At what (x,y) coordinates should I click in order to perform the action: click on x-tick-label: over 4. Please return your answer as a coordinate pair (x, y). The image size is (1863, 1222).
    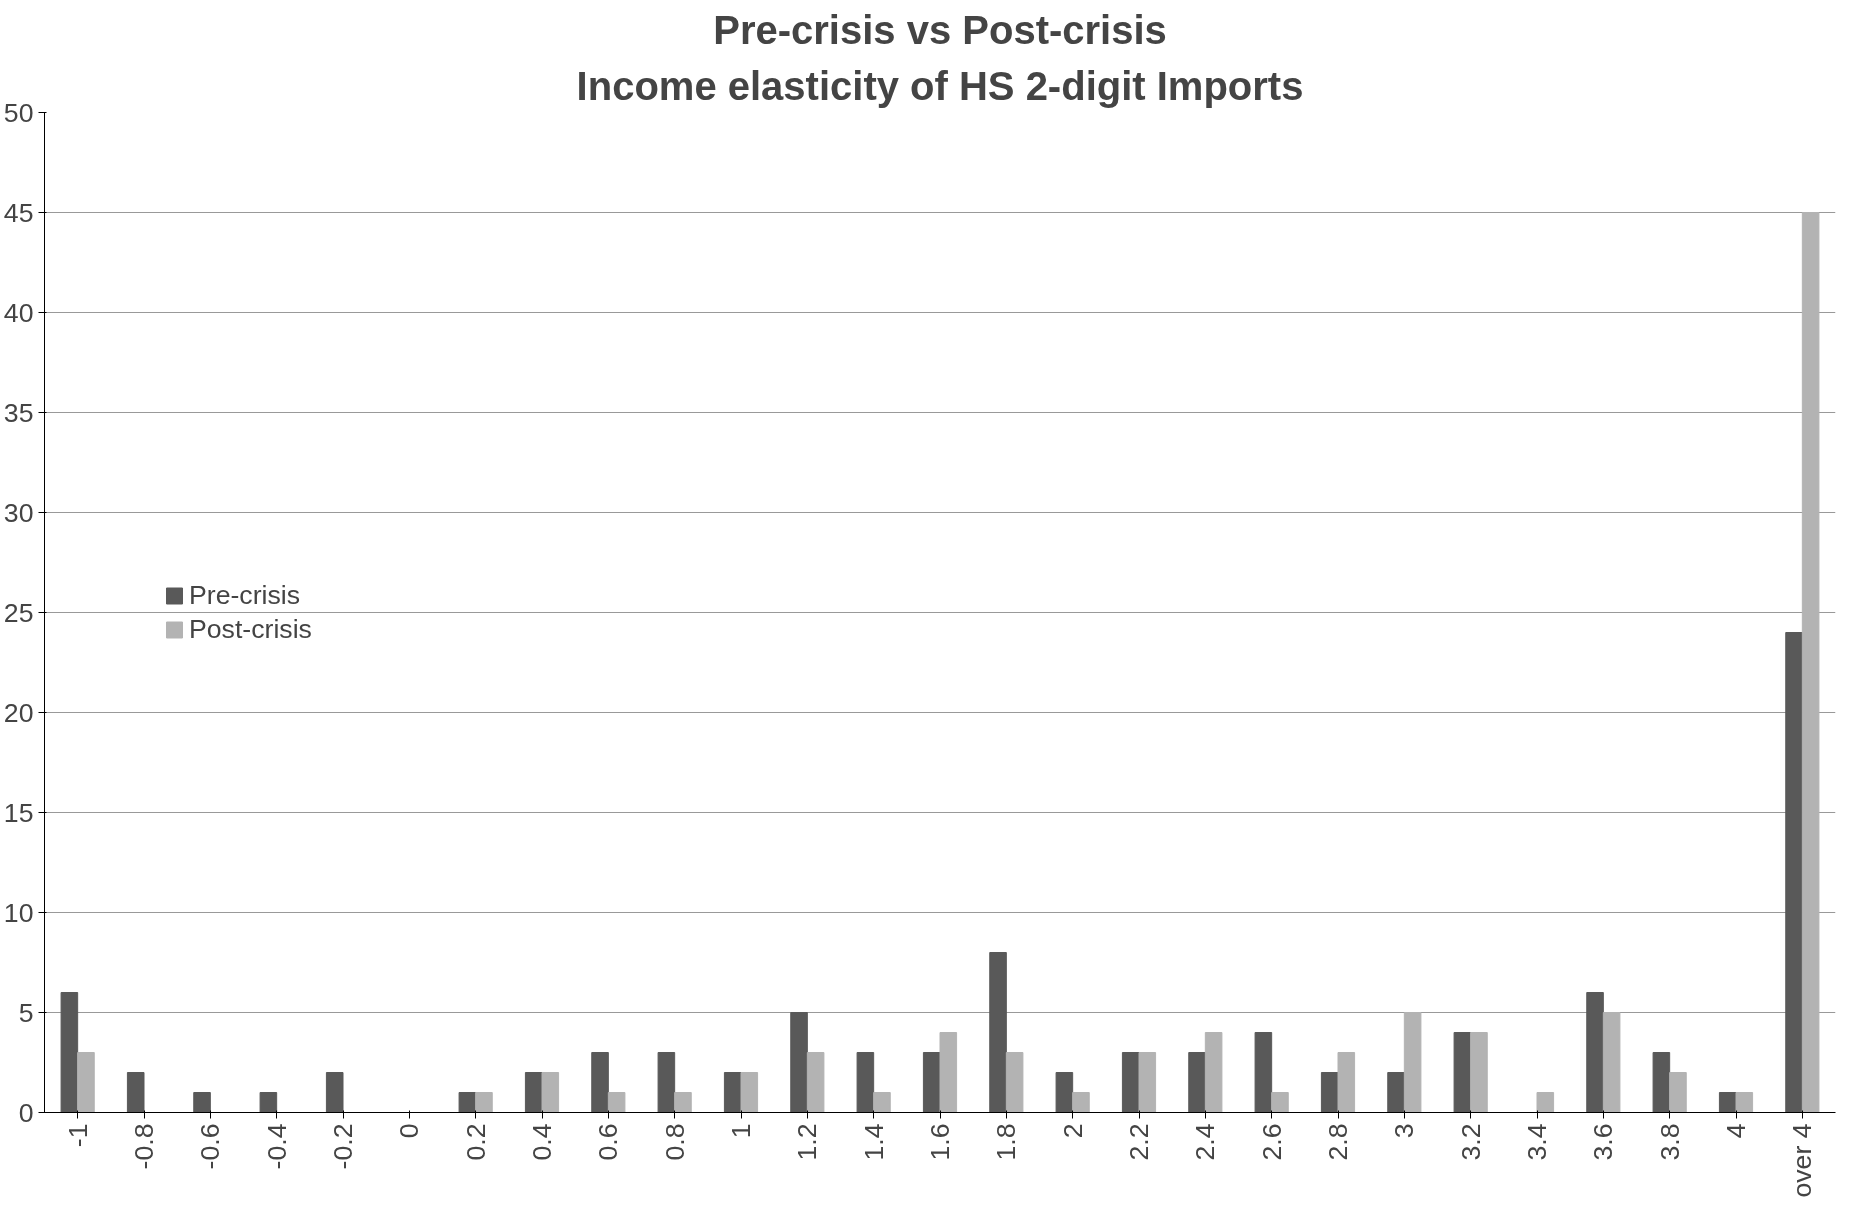
    Looking at the image, I should click on (1802, 1160).